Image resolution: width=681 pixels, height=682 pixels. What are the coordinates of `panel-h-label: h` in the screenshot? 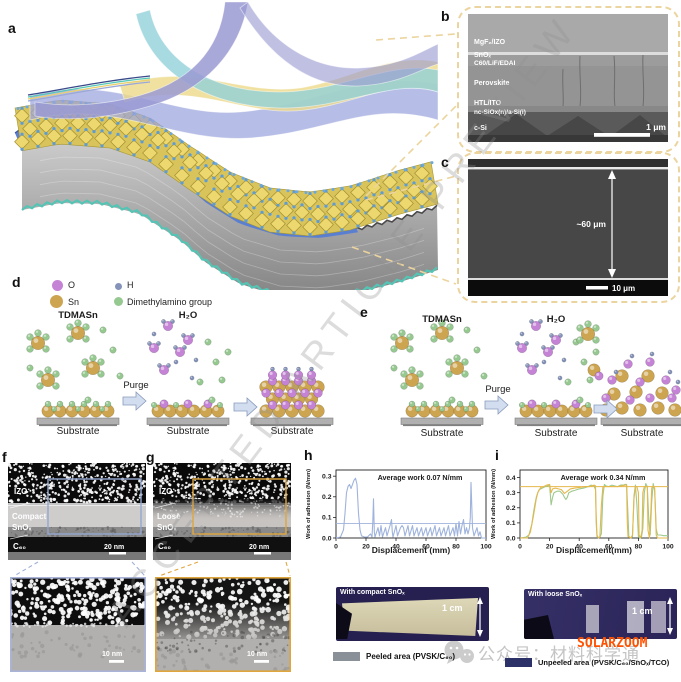 It's located at (308, 455).